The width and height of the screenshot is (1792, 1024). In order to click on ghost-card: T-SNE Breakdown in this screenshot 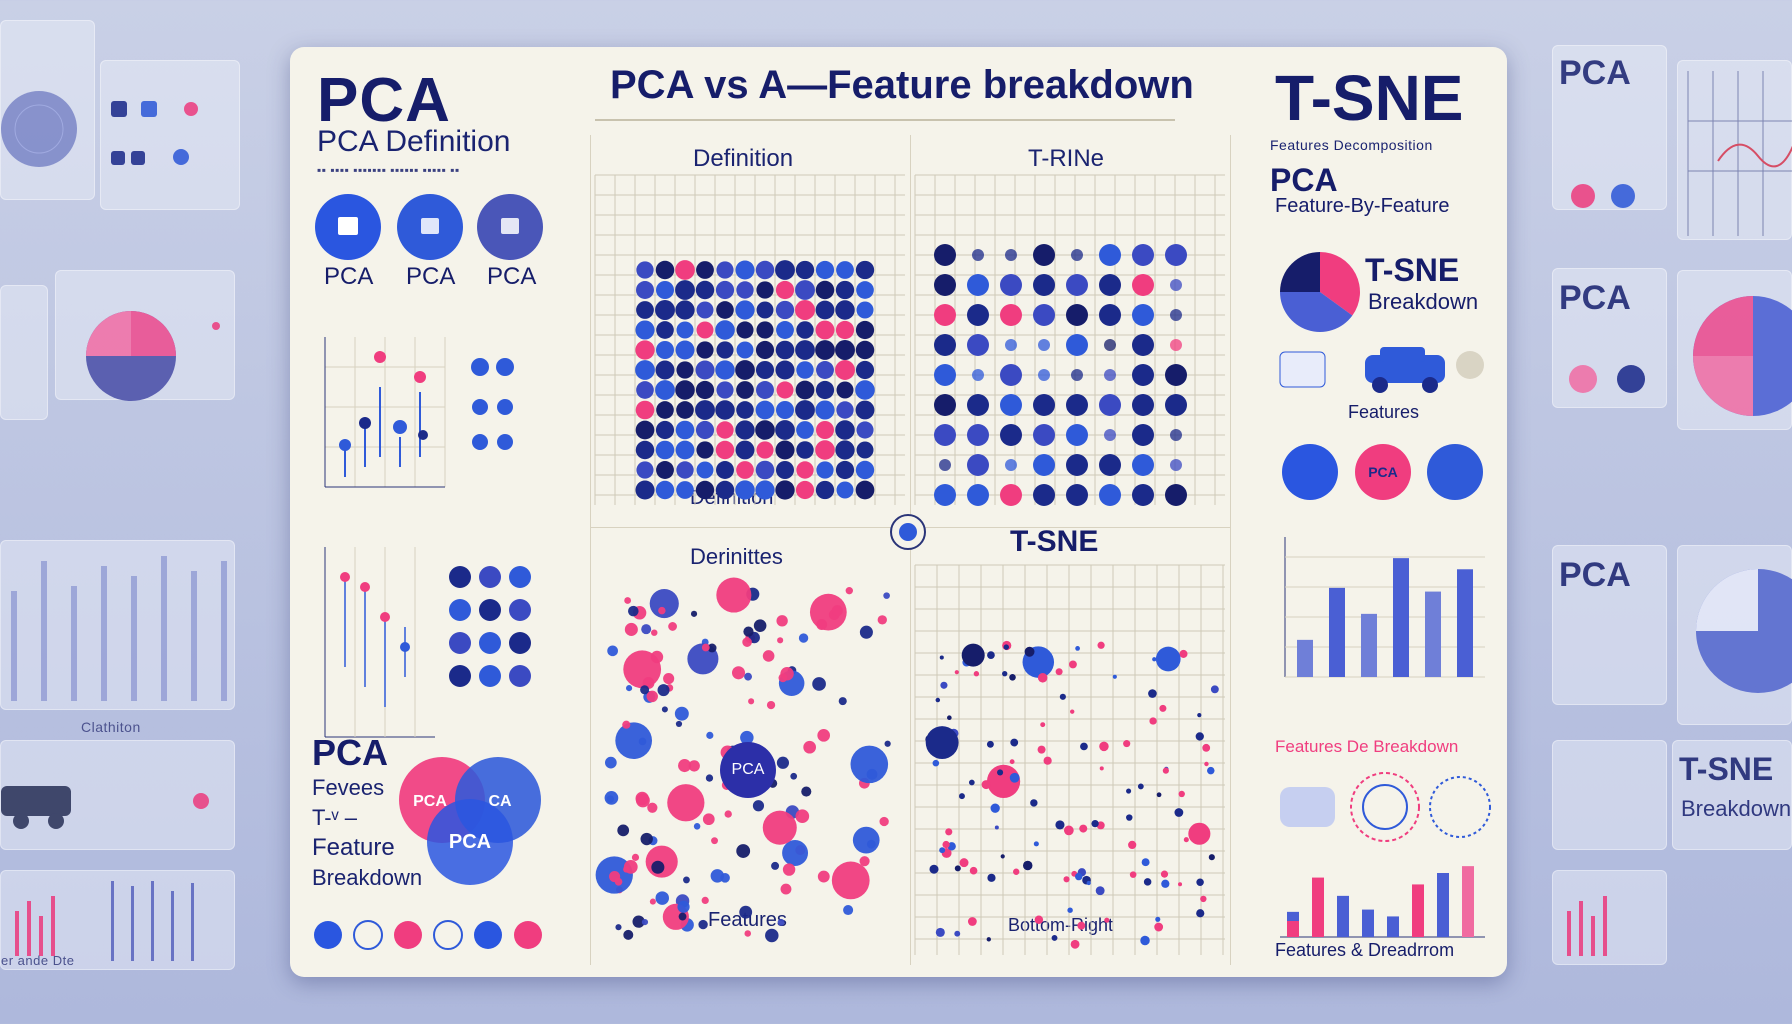, I will do `click(1732, 795)`.